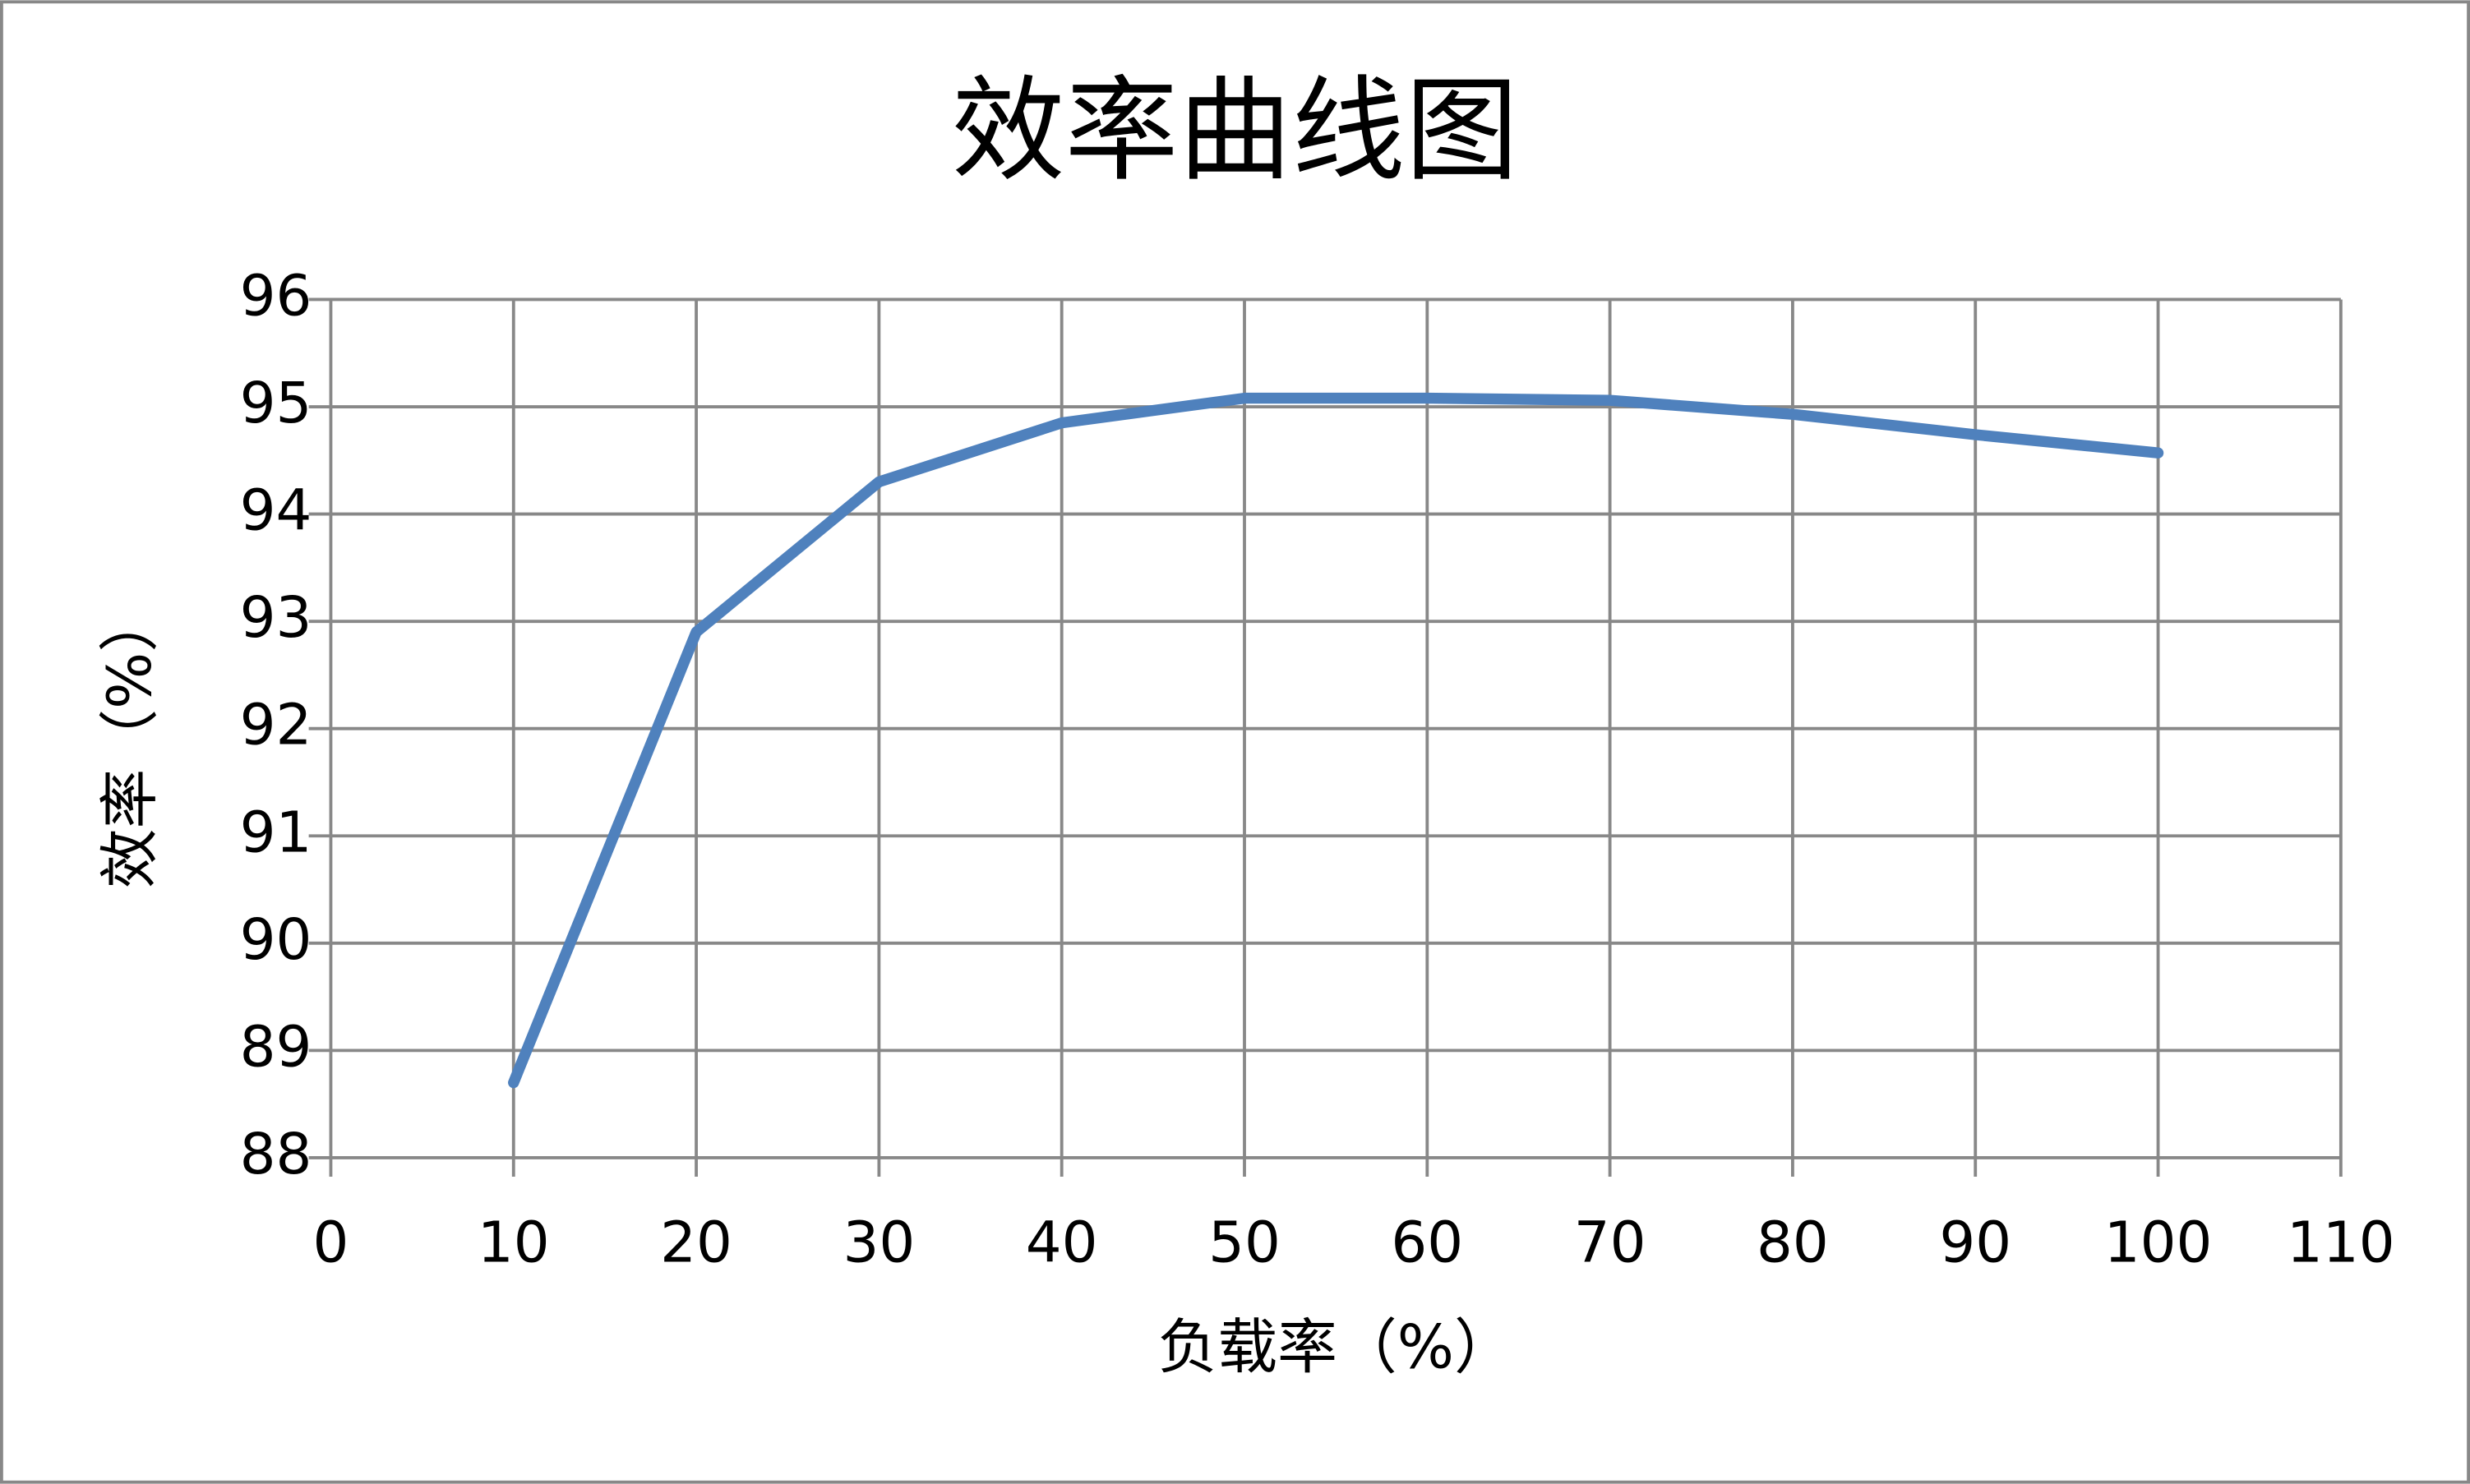 Image resolution: width=2470 pixels, height=1484 pixels. I want to click on y-tick-label: 92, so click(276, 726).